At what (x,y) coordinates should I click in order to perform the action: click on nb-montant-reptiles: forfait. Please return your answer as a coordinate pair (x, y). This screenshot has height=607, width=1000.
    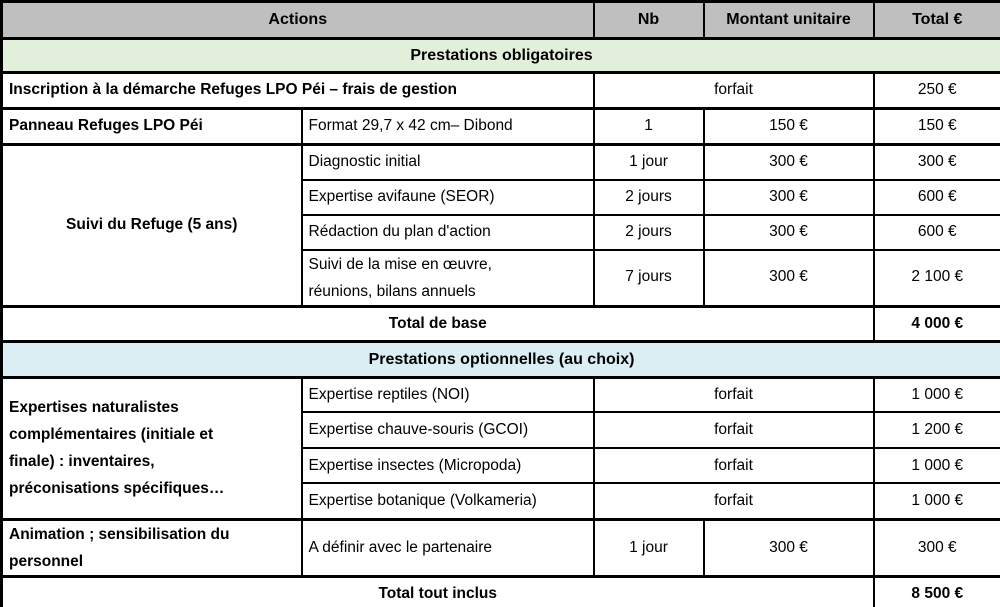
    Looking at the image, I should click on (733, 395).